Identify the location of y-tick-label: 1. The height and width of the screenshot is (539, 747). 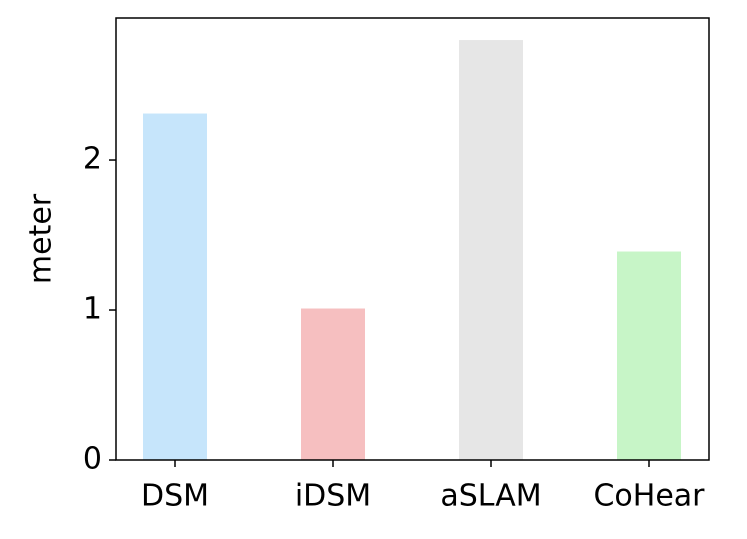
(92, 309).